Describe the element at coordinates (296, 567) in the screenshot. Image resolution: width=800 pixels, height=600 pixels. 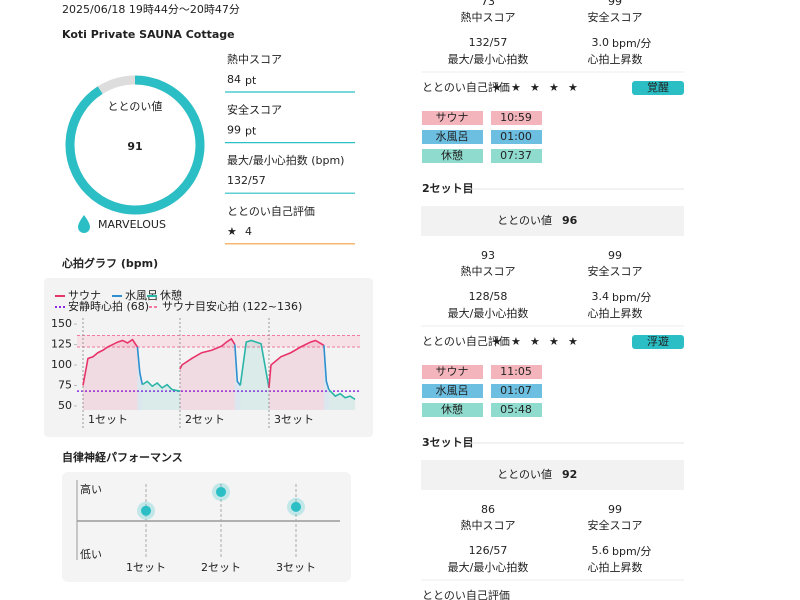
I see `set-label: 3セット` at that location.